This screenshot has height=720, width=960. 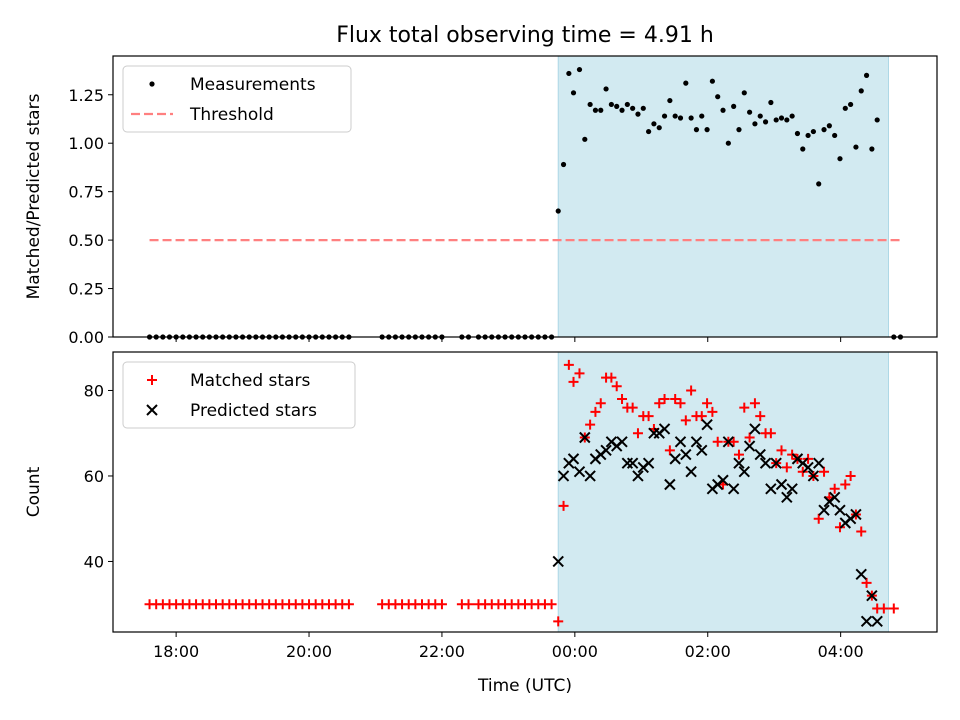 What do you see at coordinates (250, 381) in the screenshot?
I see `legend-label: Matched stars` at bounding box center [250, 381].